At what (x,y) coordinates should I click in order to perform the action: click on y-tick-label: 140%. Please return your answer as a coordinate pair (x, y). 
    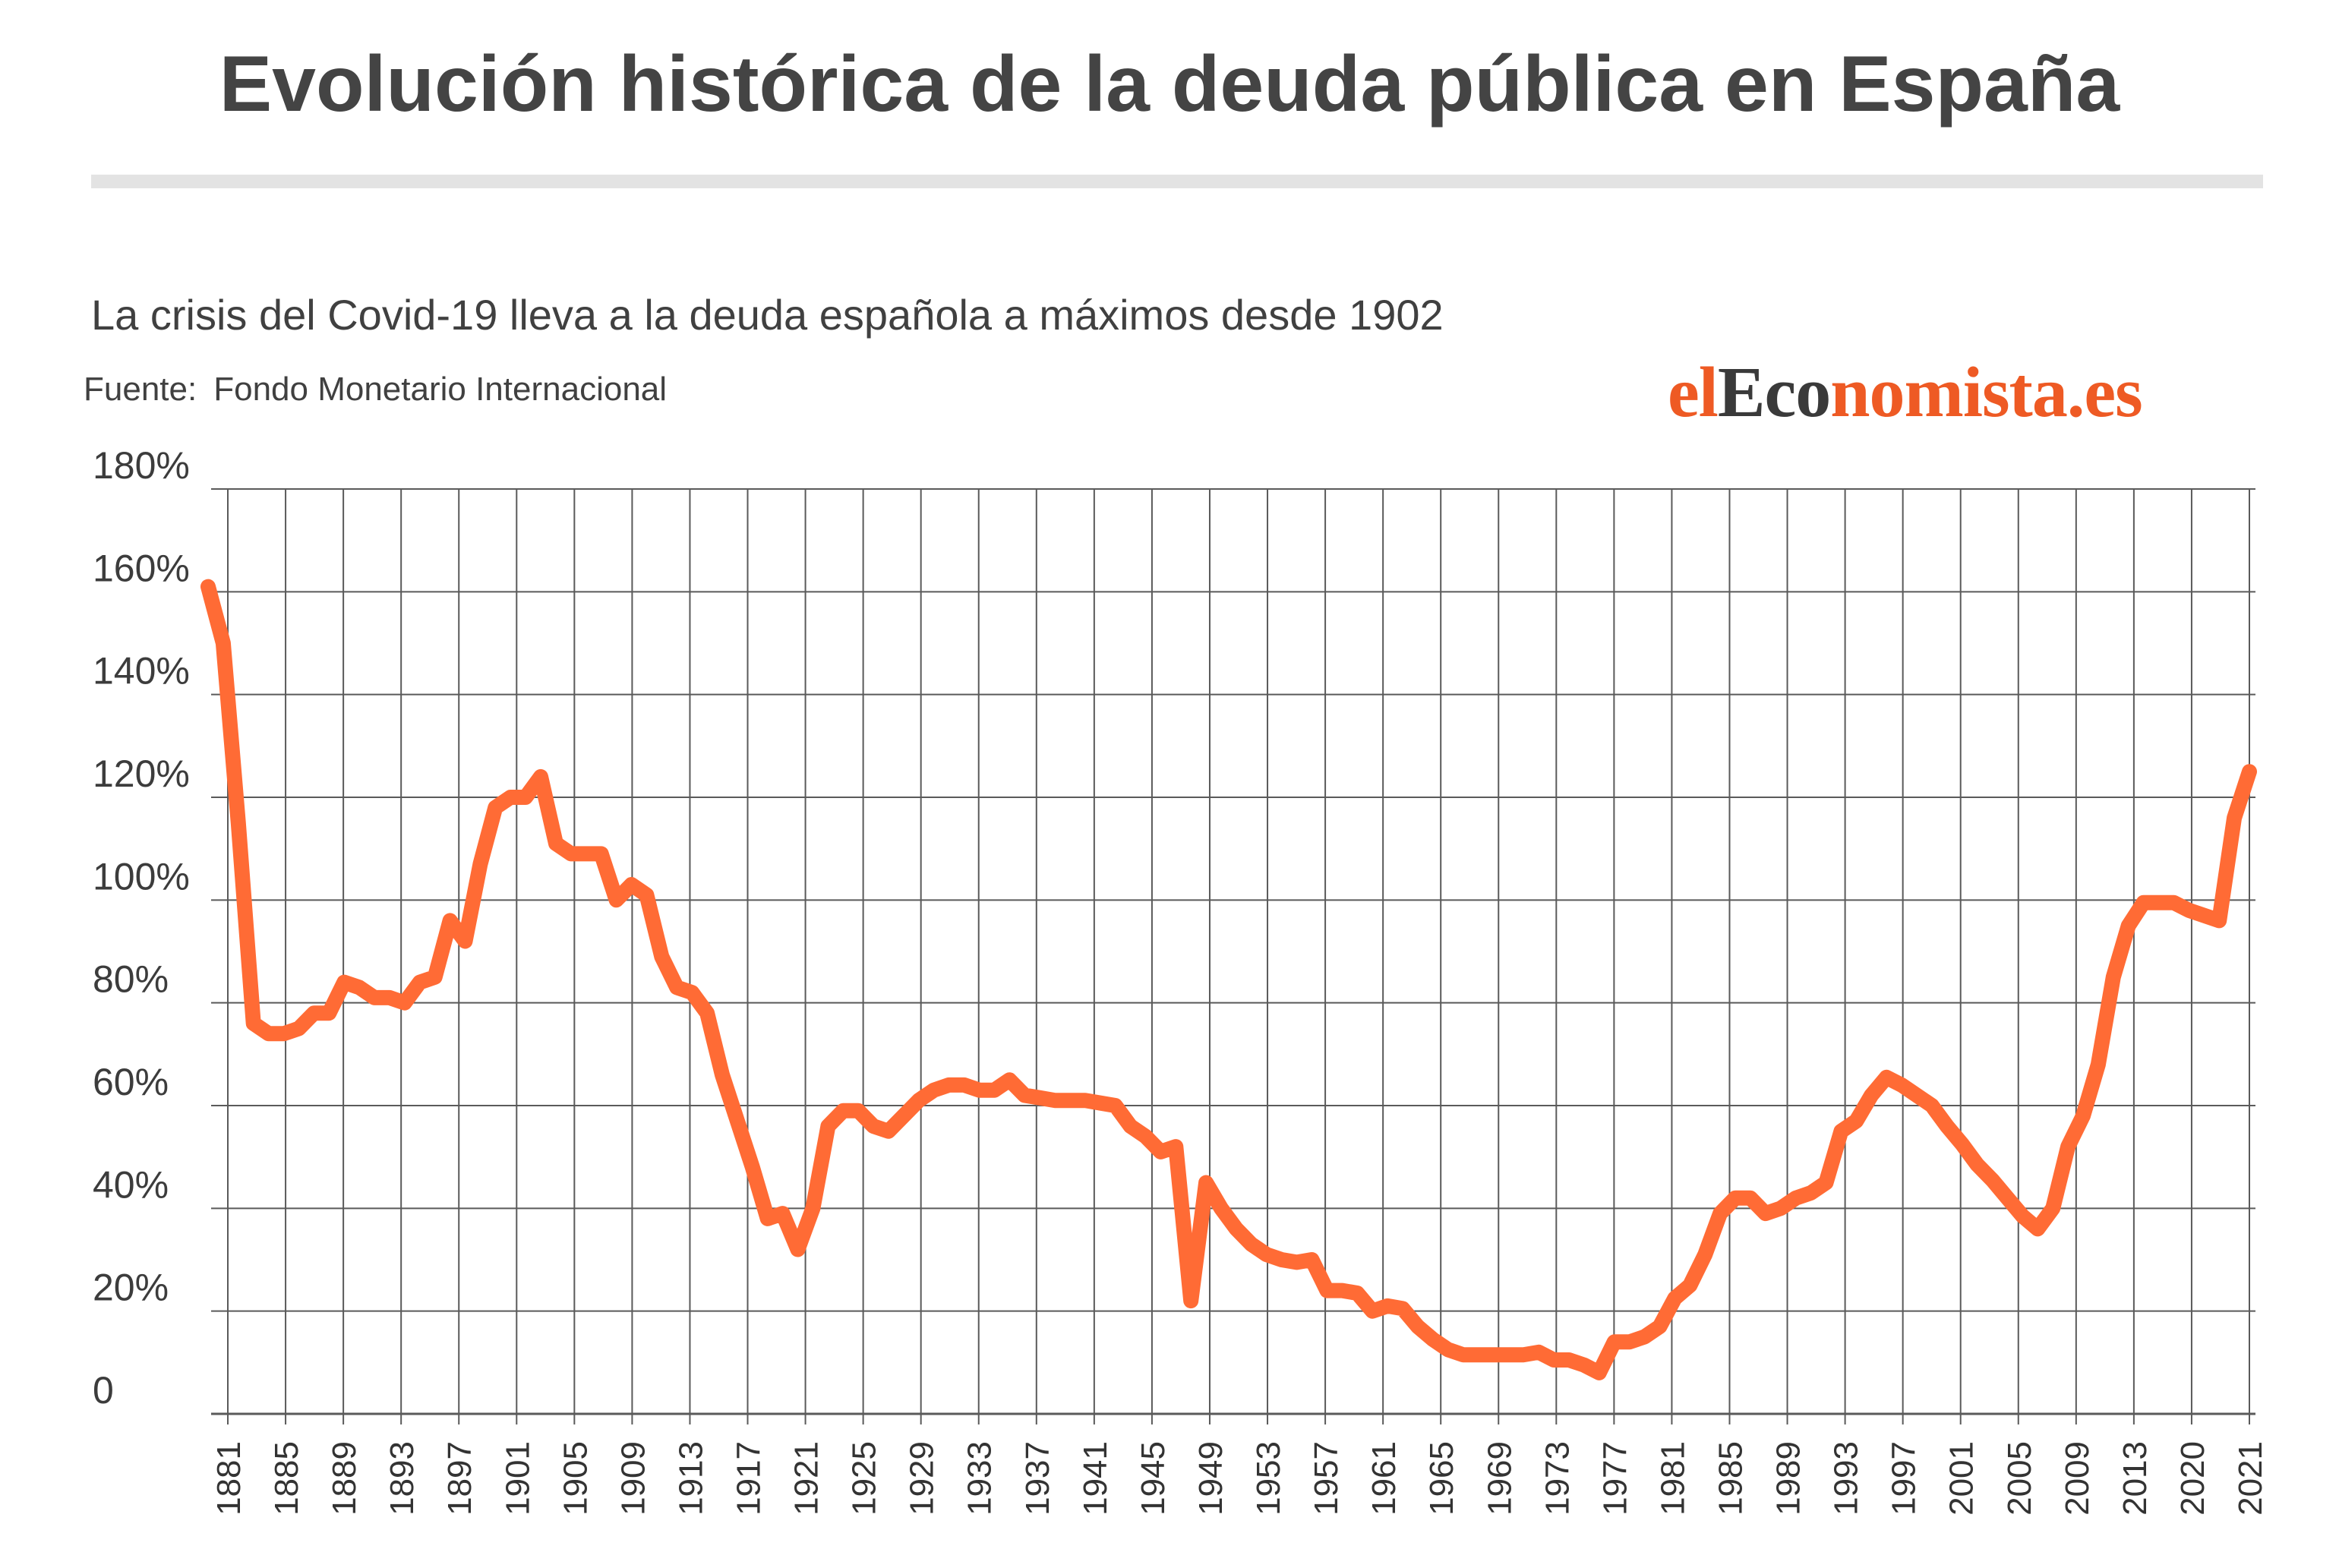
    Looking at the image, I should click on (141, 671).